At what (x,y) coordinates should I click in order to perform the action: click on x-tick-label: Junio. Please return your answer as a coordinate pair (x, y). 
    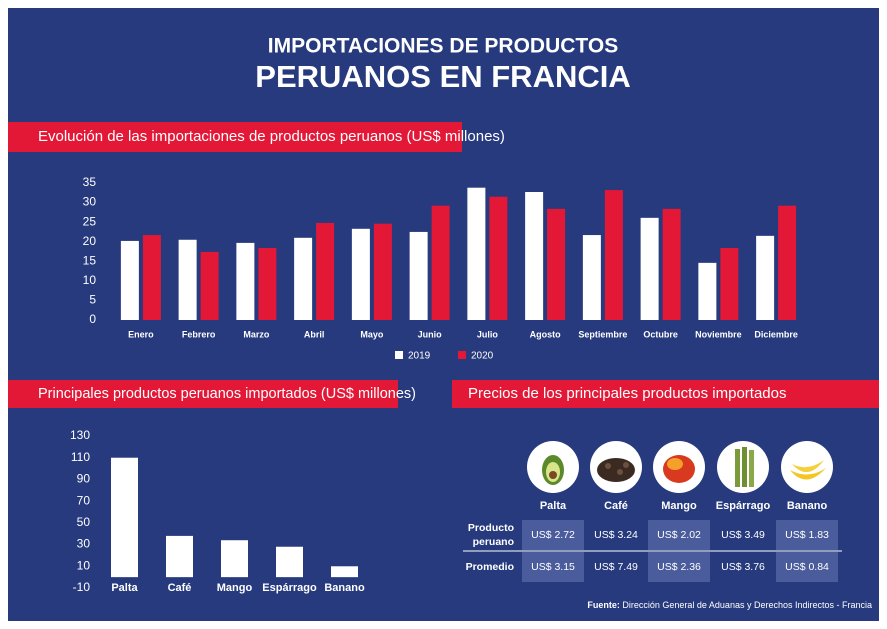
    Looking at the image, I should click on (430, 334).